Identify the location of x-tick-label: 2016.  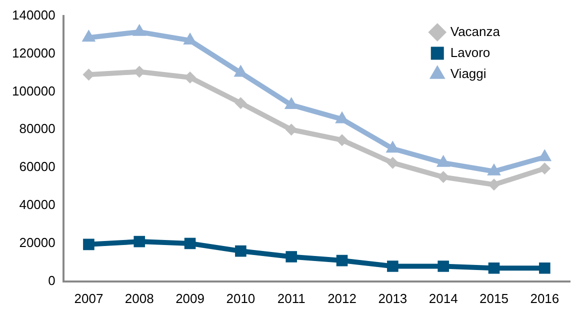
(545, 298).